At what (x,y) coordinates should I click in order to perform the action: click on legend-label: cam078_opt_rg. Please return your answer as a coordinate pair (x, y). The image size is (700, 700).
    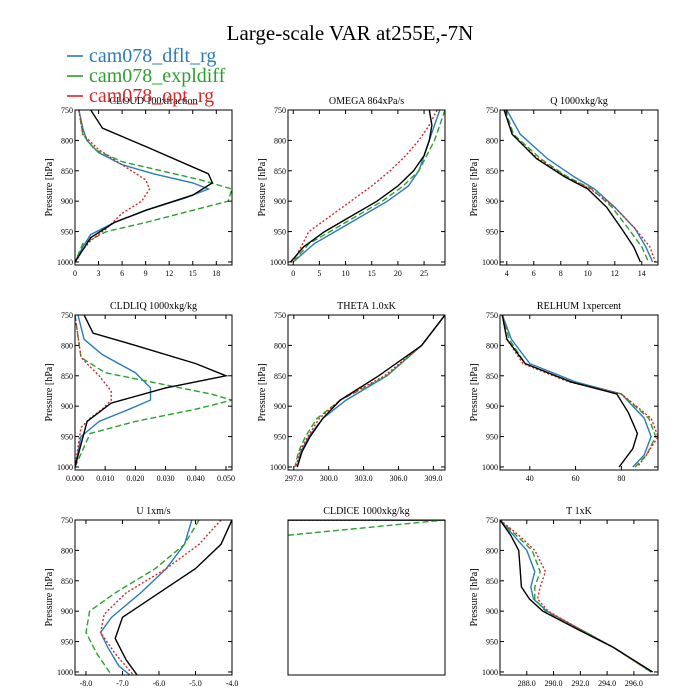
    Looking at the image, I should click on (151, 96).